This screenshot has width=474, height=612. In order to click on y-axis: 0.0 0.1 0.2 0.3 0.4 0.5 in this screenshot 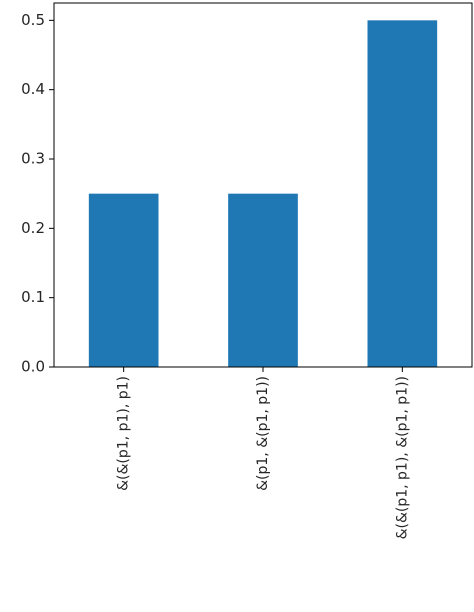, I will do `click(37, 193)`.